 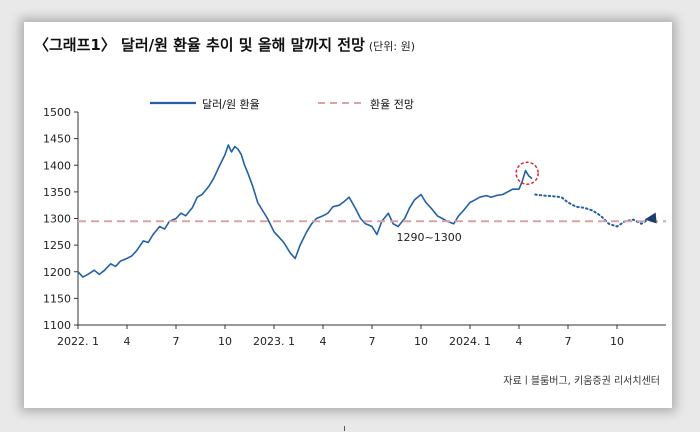 I want to click on y-tick-label: 1100, so click(x=57, y=325).